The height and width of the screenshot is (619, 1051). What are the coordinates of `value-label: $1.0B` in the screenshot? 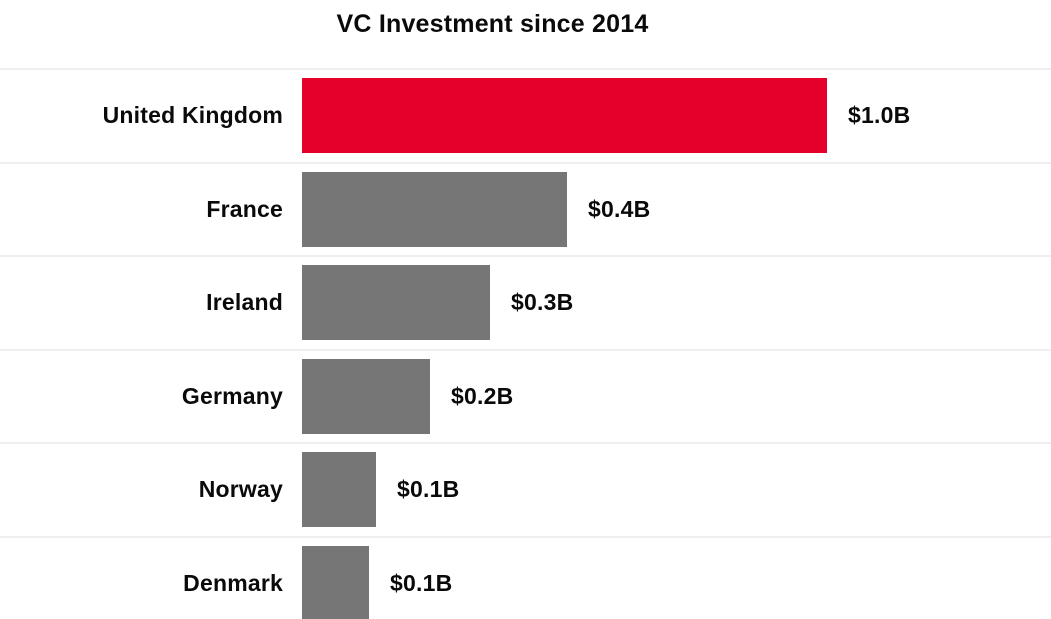 It's located at (879, 115).